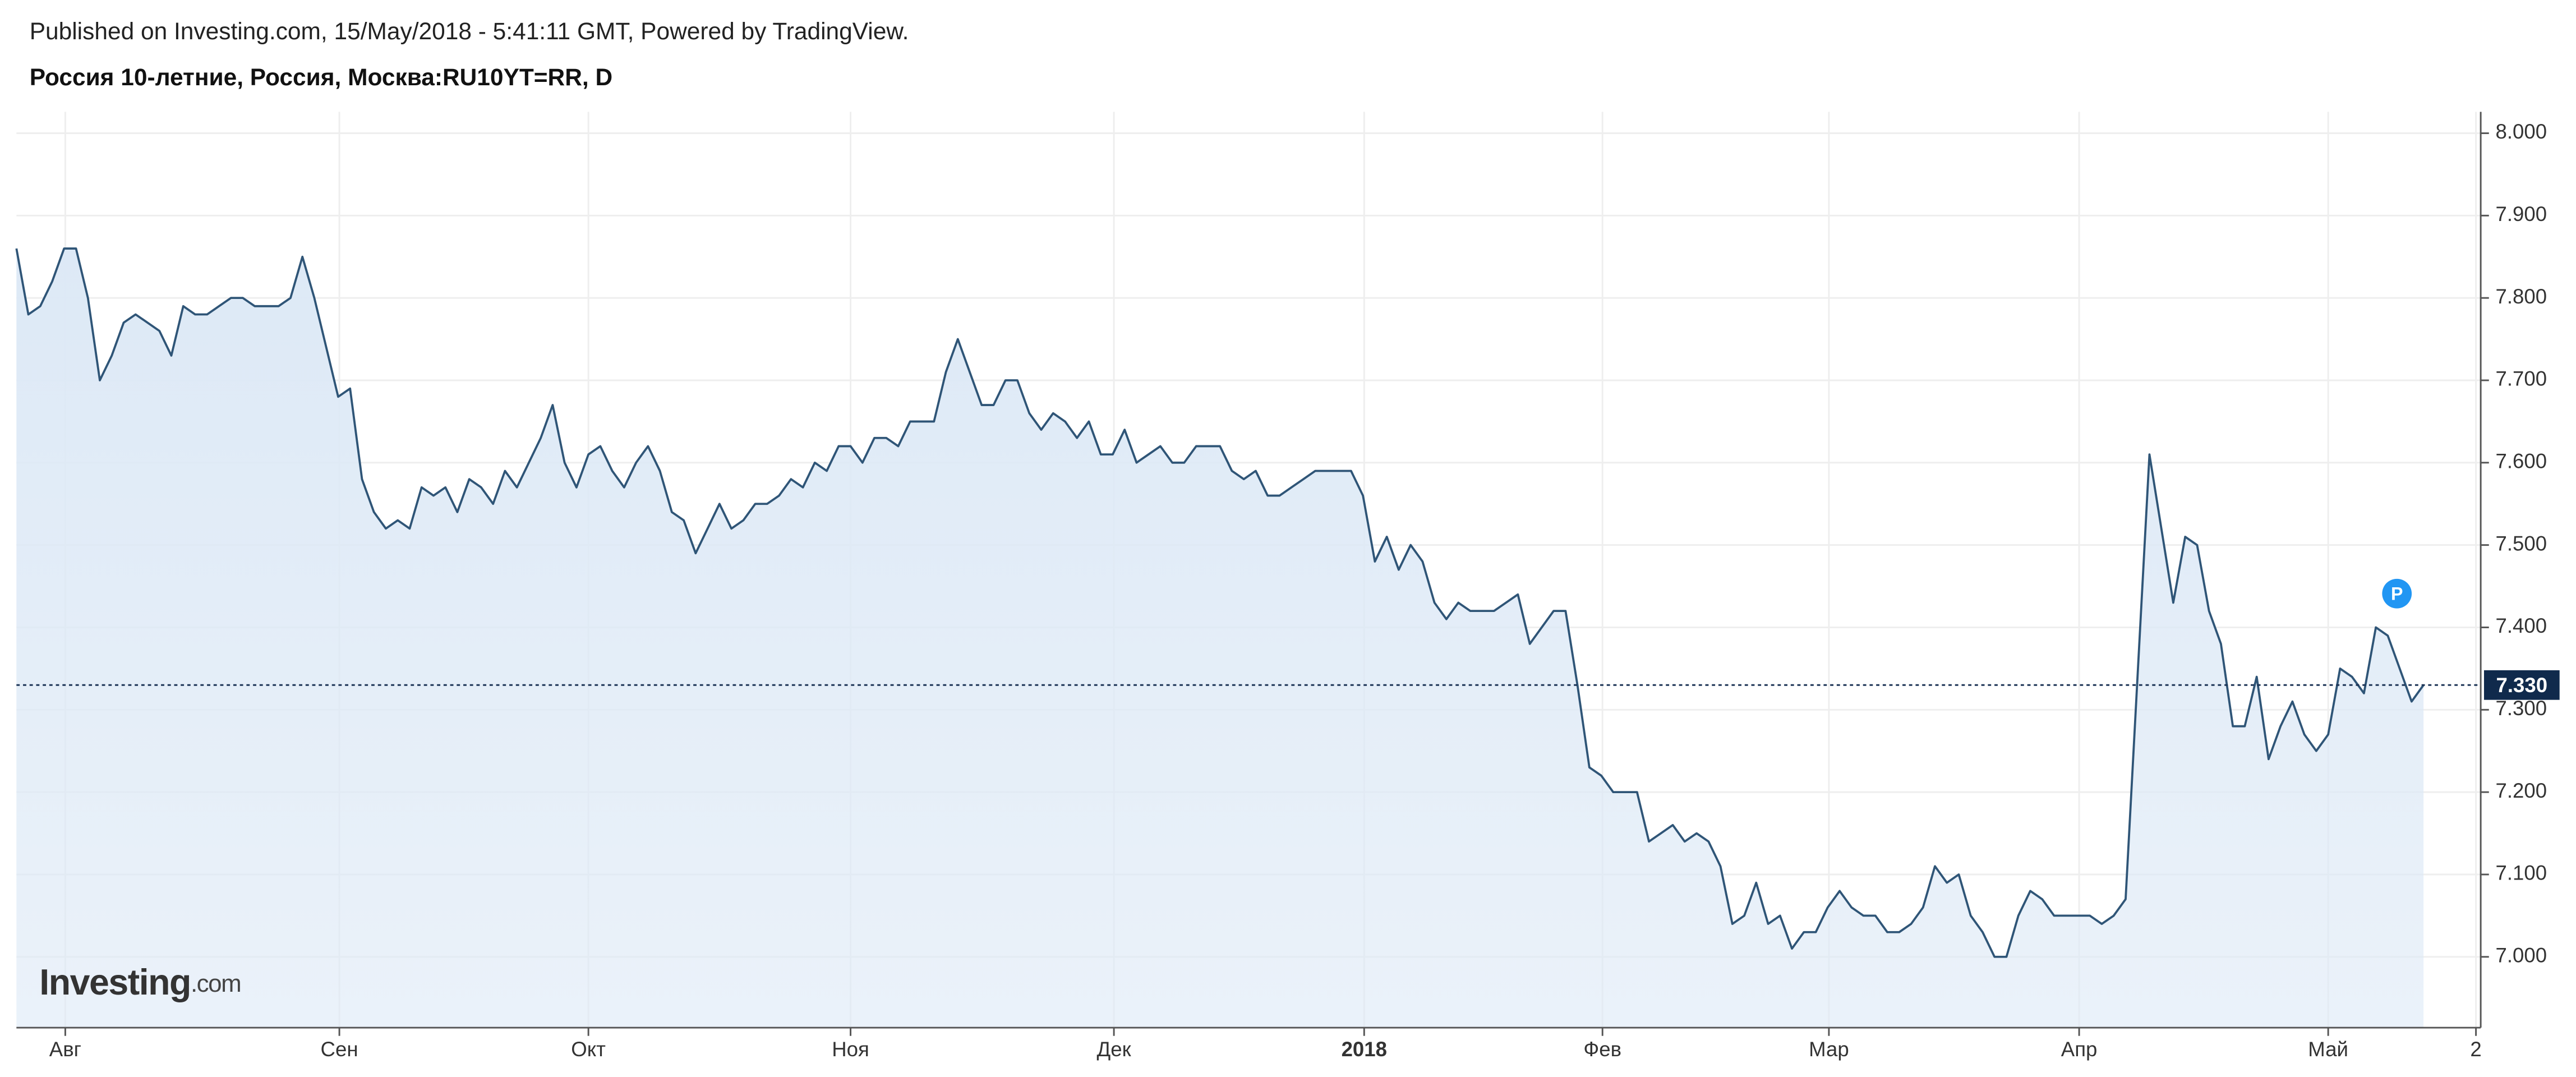 The height and width of the screenshot is (1077, 2576). What do you see at coordinates (588, 1049) in the screenshot?
I see `x-tick-label: Окт` at bounding box center [588, 1049].